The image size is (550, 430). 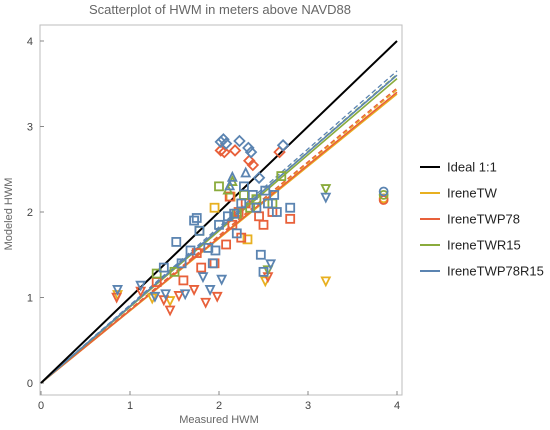 What do you see at coordinates (484, 245) in the screenshot?
I see `legend-label: IreneTWR15` at bounding box center [484, 245].